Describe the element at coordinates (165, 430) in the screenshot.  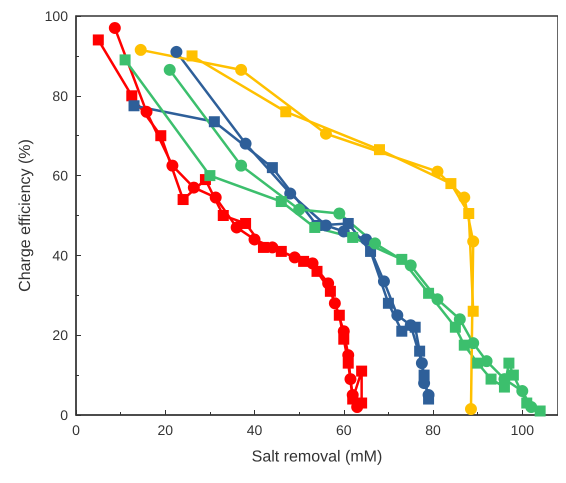
I see `x-tick-label: 20` at that location.